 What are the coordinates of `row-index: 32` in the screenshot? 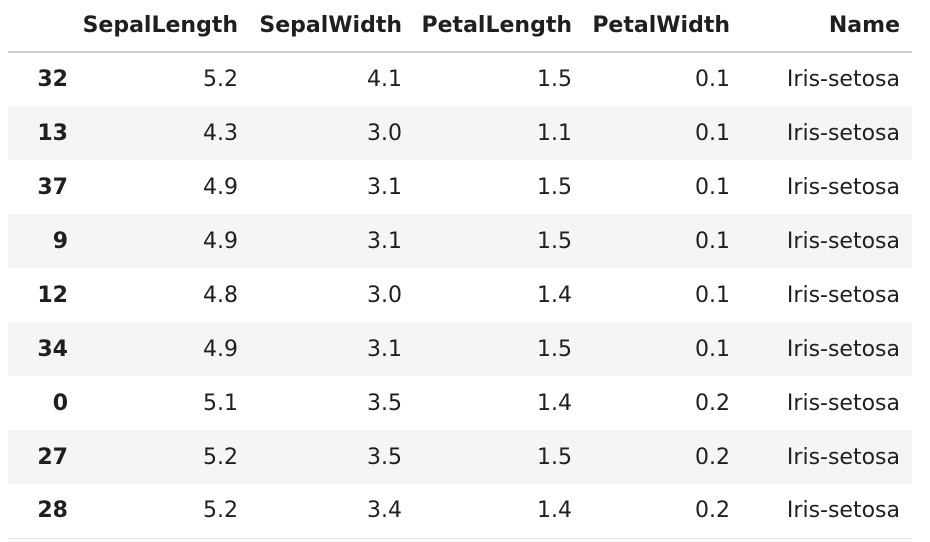 It's located at (52, 79).